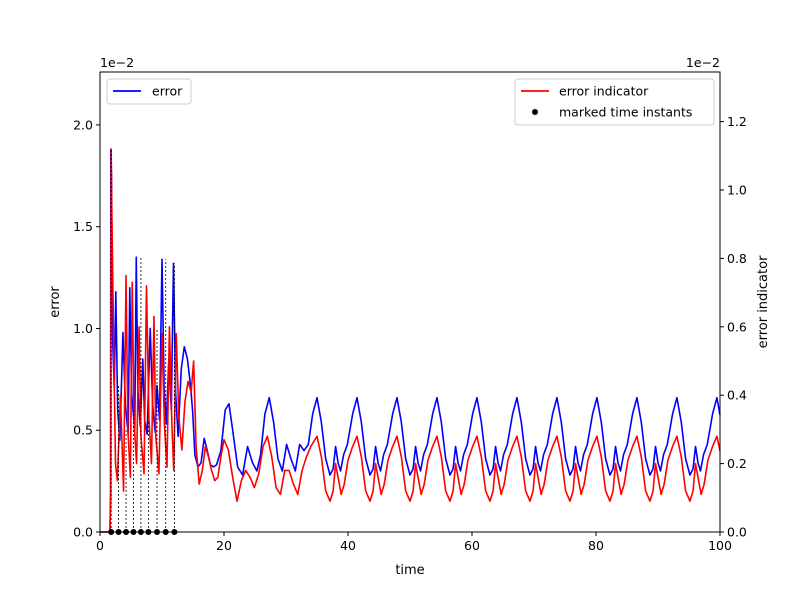  I want to click on right-tick-label: 0.4, so click(737, 395).